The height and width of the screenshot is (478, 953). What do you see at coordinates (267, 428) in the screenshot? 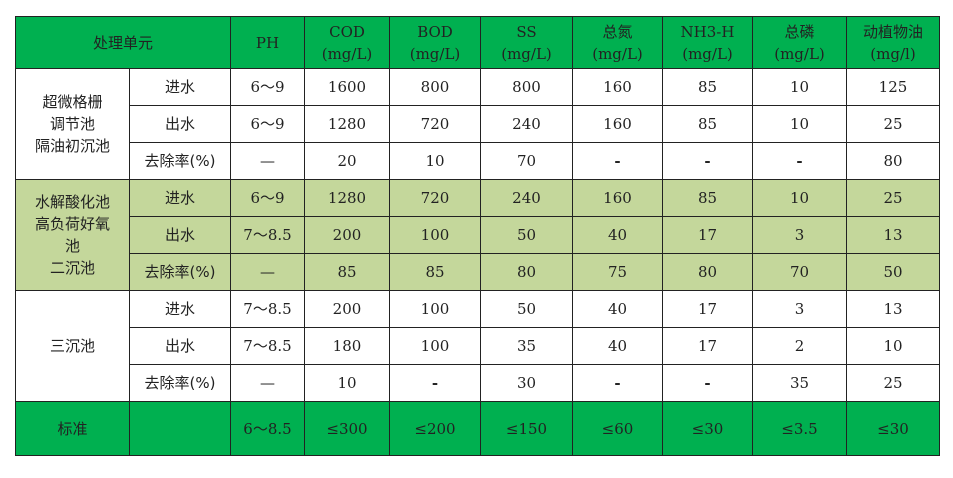
I see `standard-cell: 6～8.5` at bounding box center [267, 428].